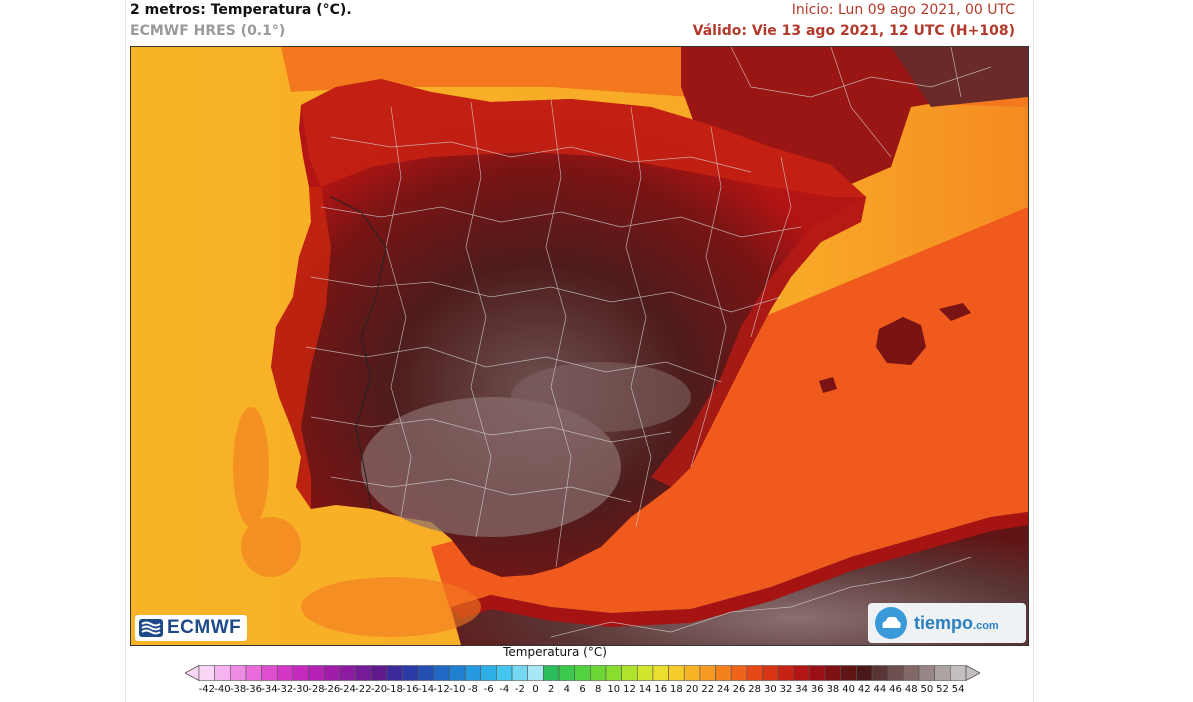 The width and height of the screenshot is (1193, 702). I want to click on menorca-island, so click(955, 312).